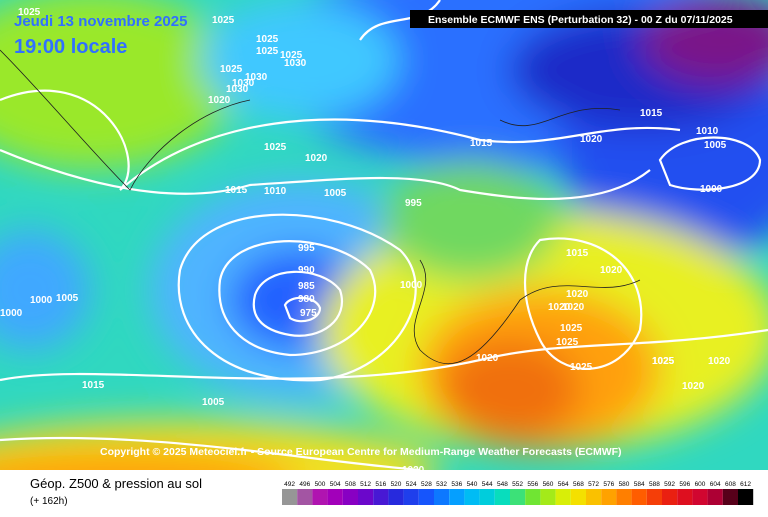 This screenshot has height=517, width=768. What do you see at coordinates (426, 484) in the screenshot?
I see `scale-label: 528` at bounding box center [426, 484].